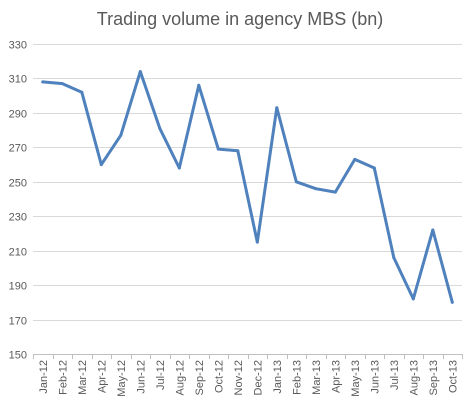 The image size is (468, 403). Describe the element at coordinates (297, 377) in the screenshot. I see `x-tick-label-Feb-13: Feb-13` at that location.